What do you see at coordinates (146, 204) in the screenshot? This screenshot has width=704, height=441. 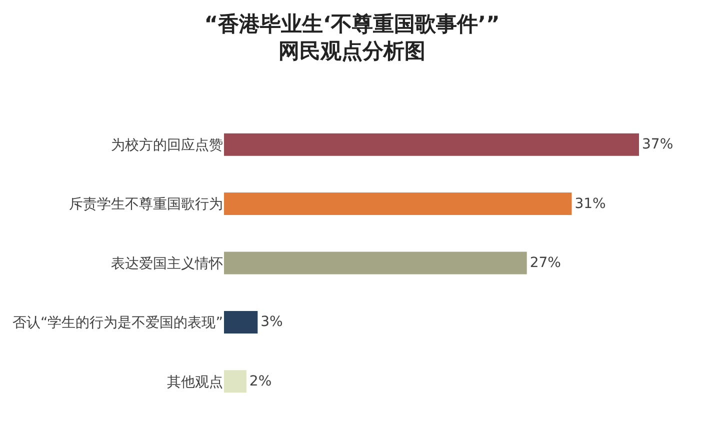 I see `y-tick-label: 斥责学生不尊重国歌行为` at bounding box center [146, 204].